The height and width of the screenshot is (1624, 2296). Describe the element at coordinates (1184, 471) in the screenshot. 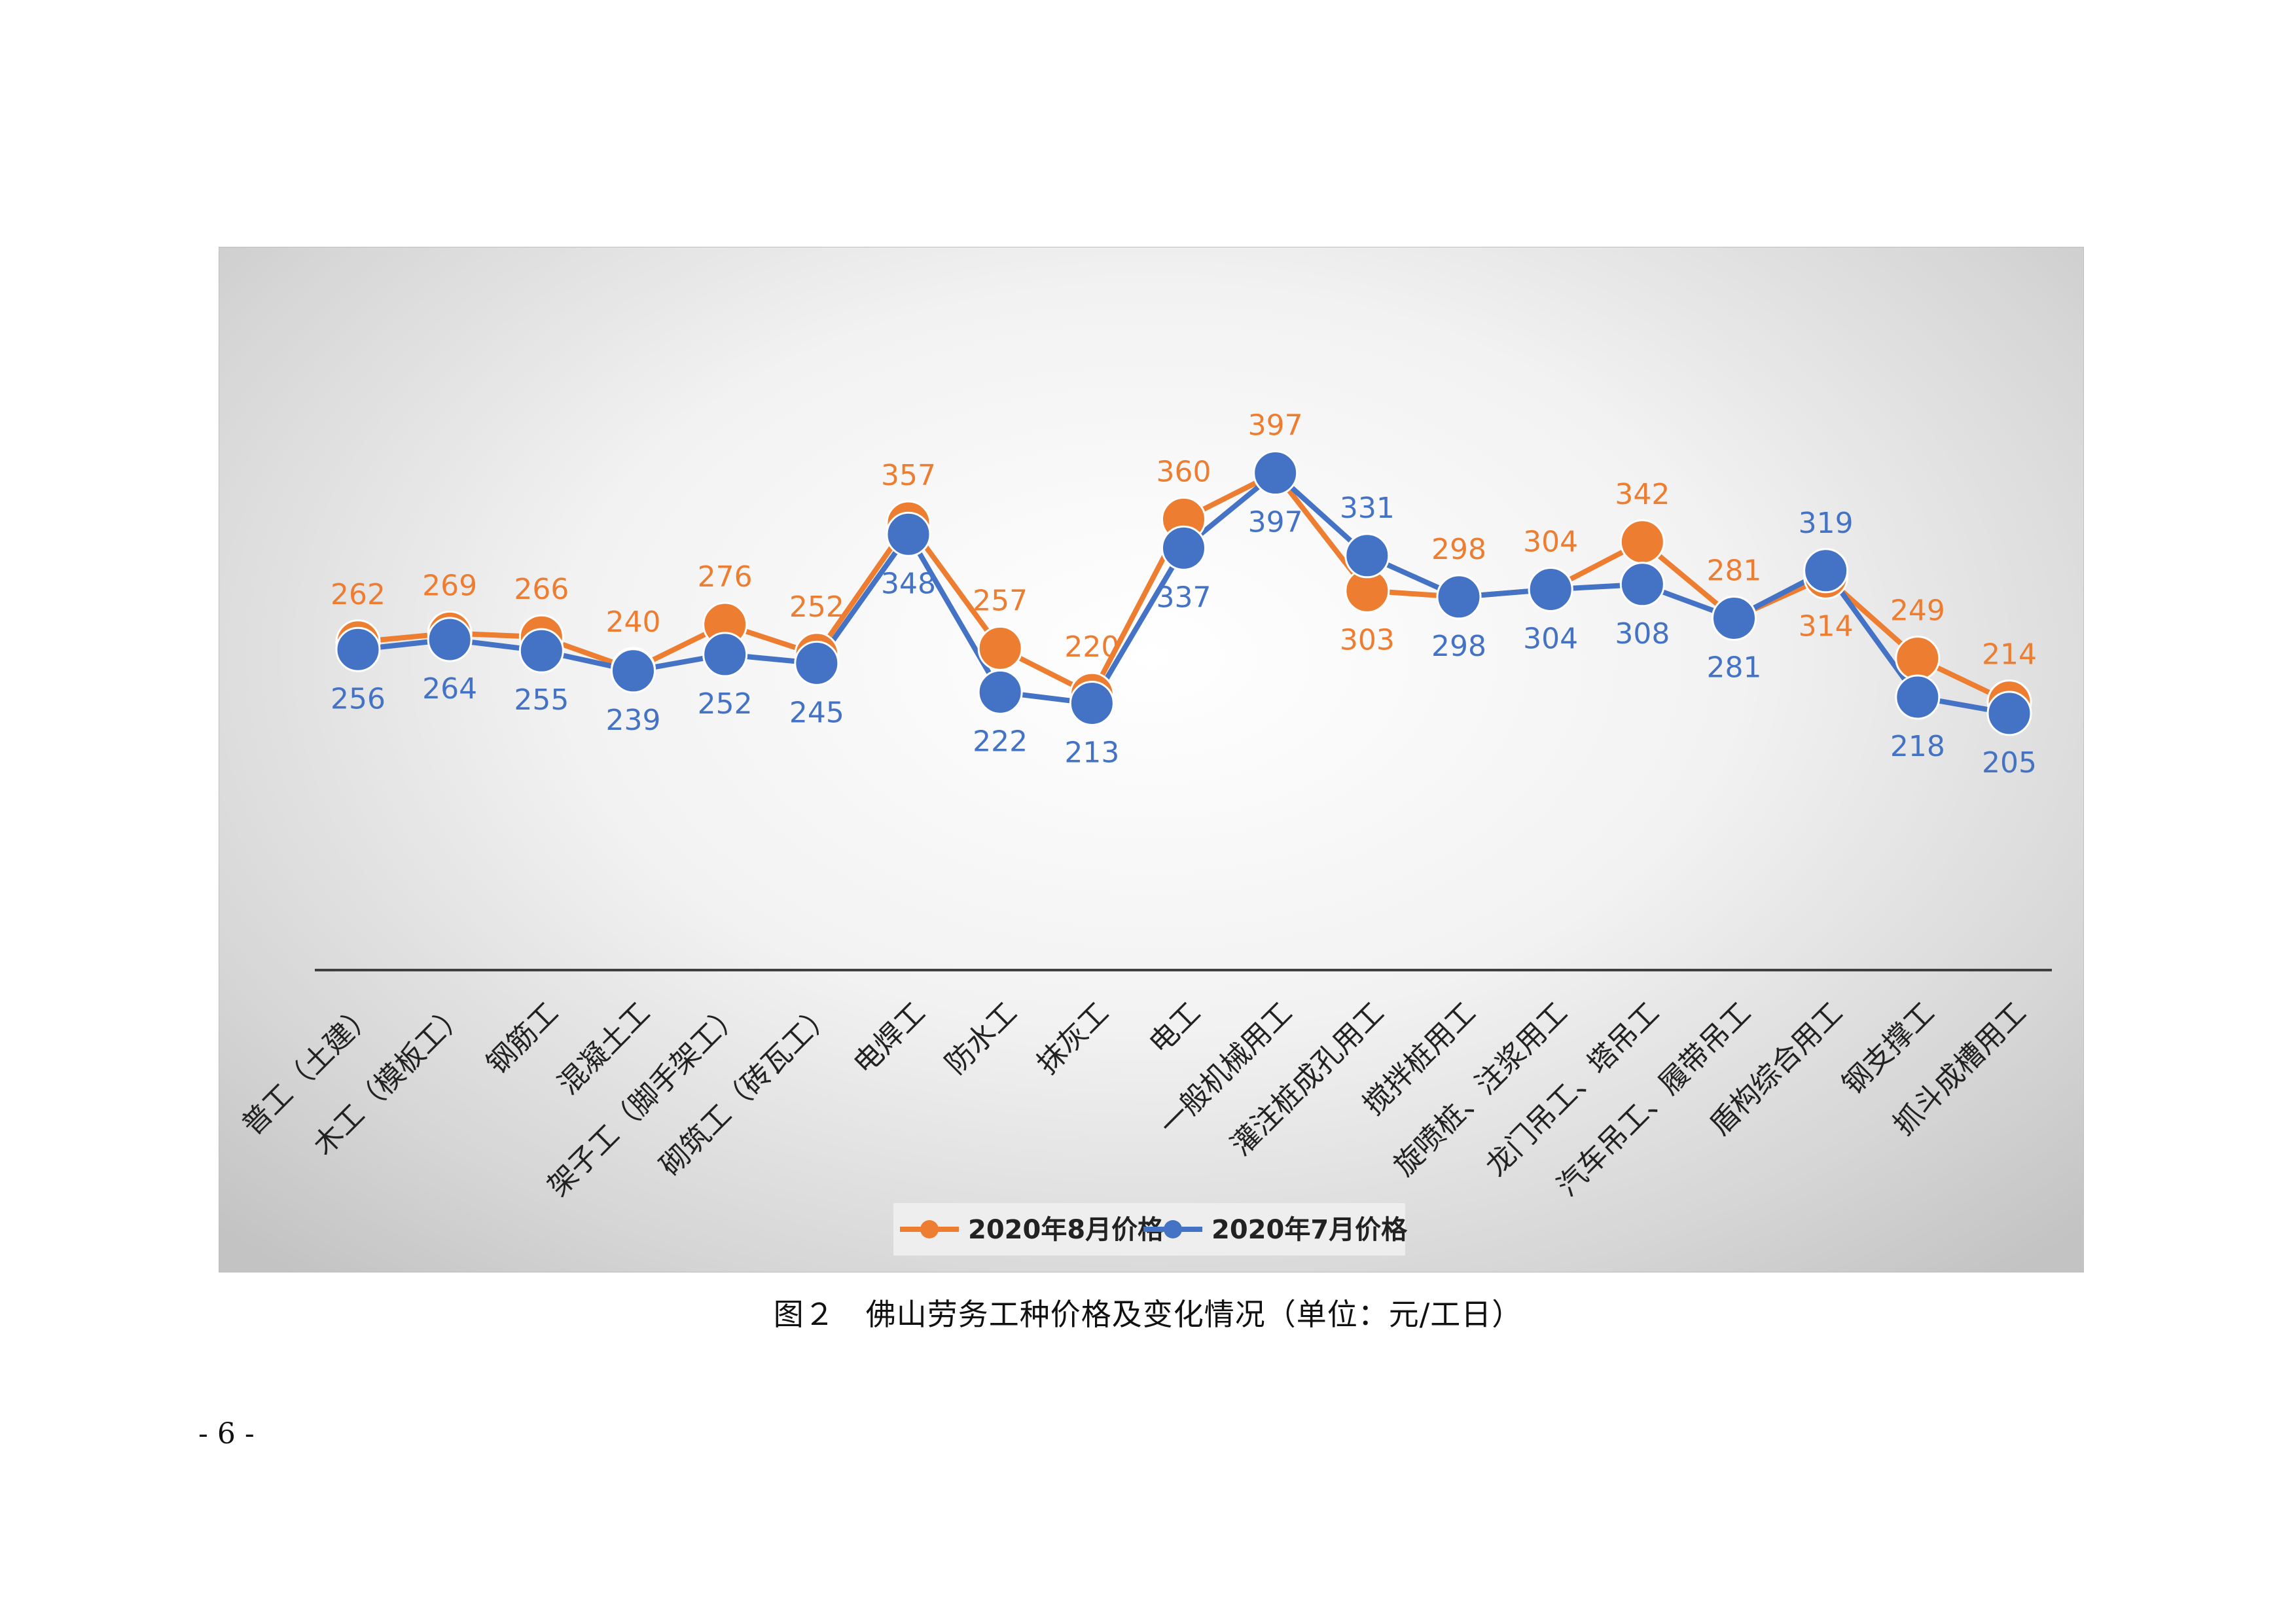

I see `data-label-aug: 360` at that location.